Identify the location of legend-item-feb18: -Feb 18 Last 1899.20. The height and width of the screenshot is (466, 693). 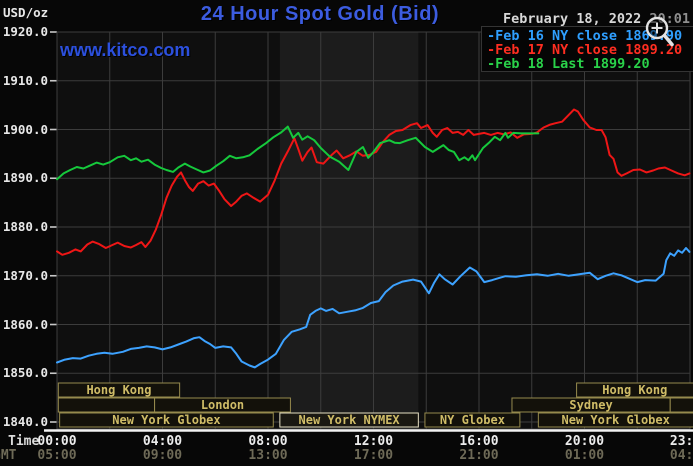
(568, 64).